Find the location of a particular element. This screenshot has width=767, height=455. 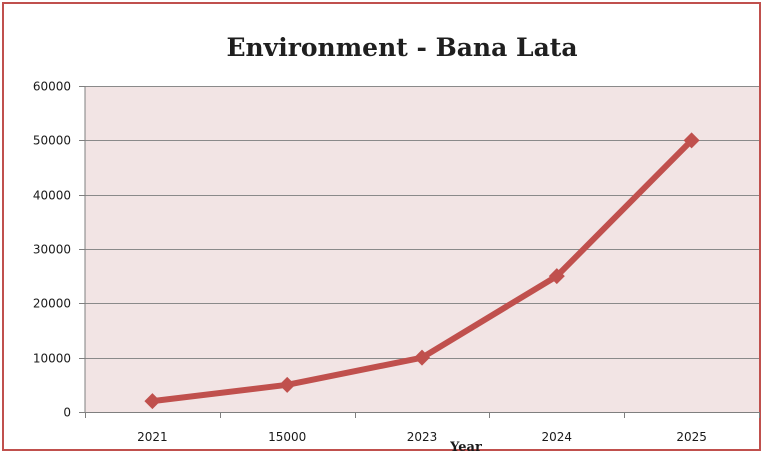

x-tick-label: 2021 is located at coordinates (152, 437).